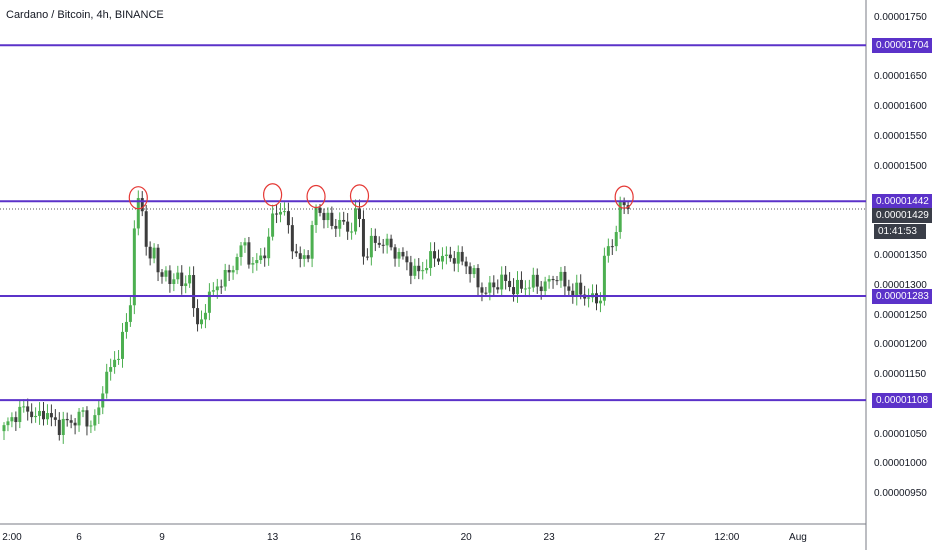  Describe the element at coordinates (902, 296) in the screenshot. I see `level-price-tag: 0.00001283` at that location.